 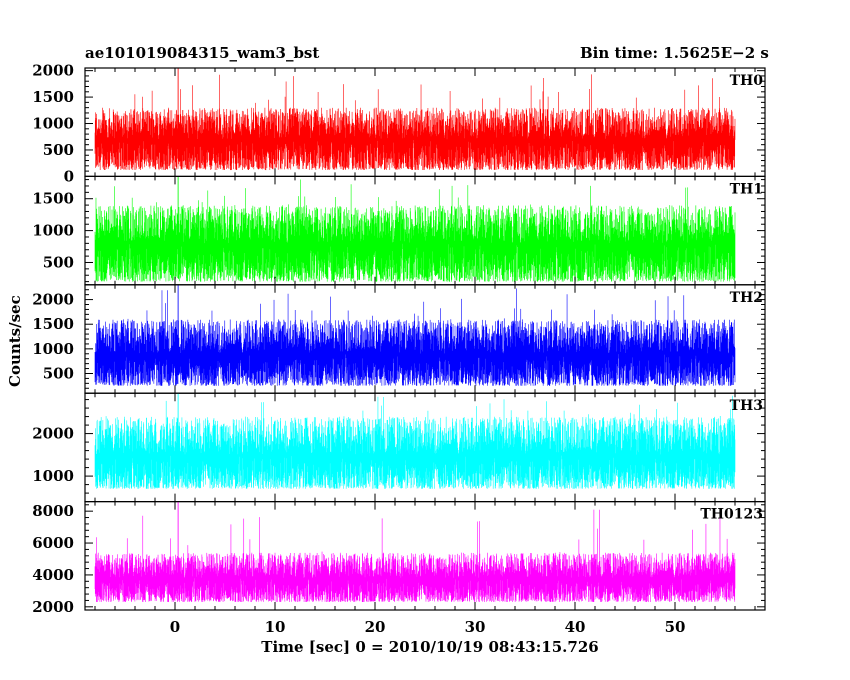 I want to click on panel-label-th2: TH2, so click(x=746, y=298).